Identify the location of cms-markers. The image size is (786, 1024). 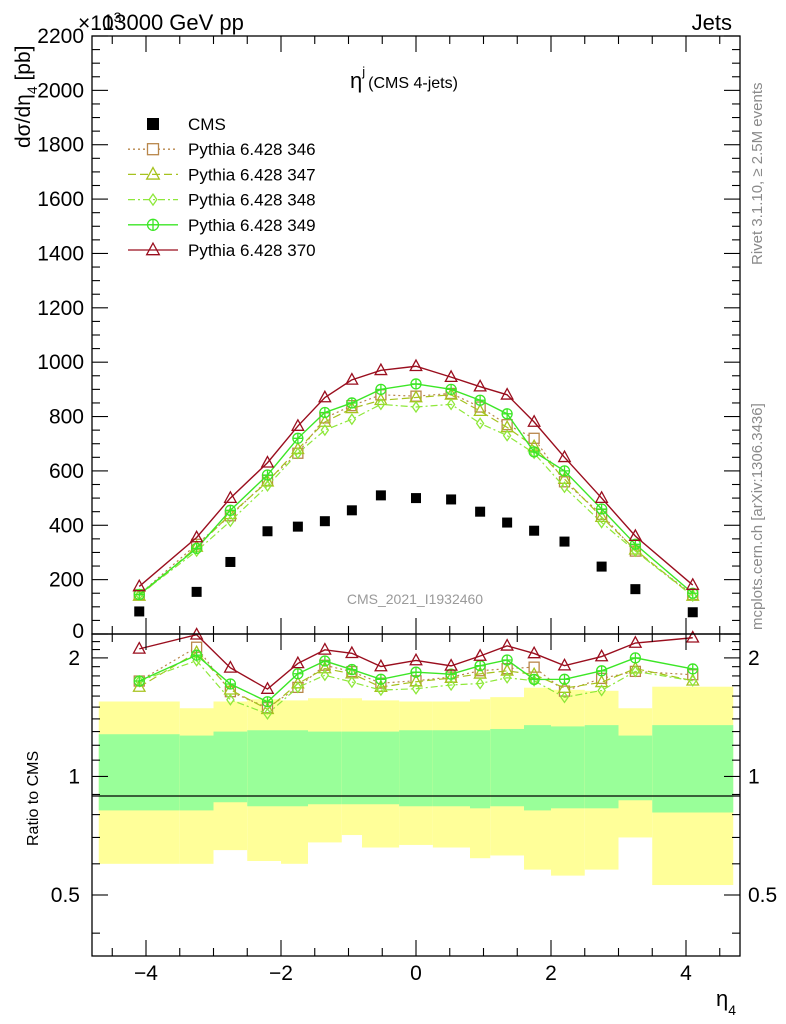
(416, 554).